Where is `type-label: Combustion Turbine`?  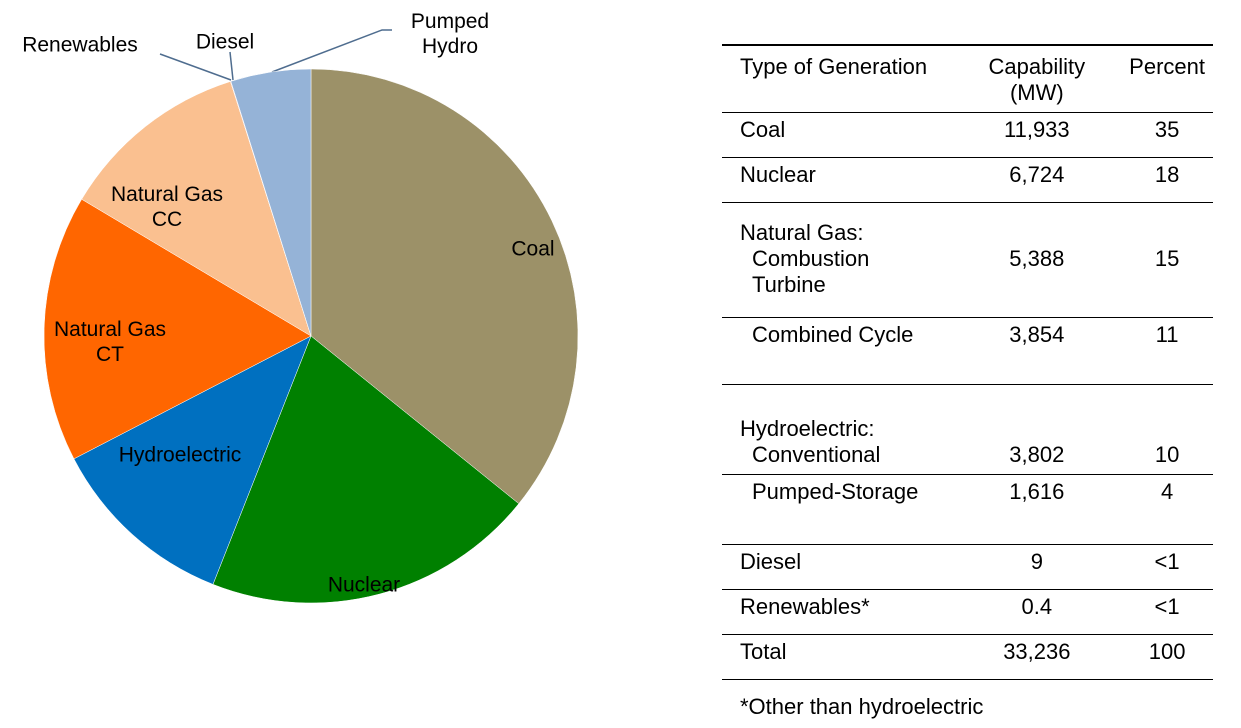
type-label: Combustion Turbine is located at coordinates (811, 271).